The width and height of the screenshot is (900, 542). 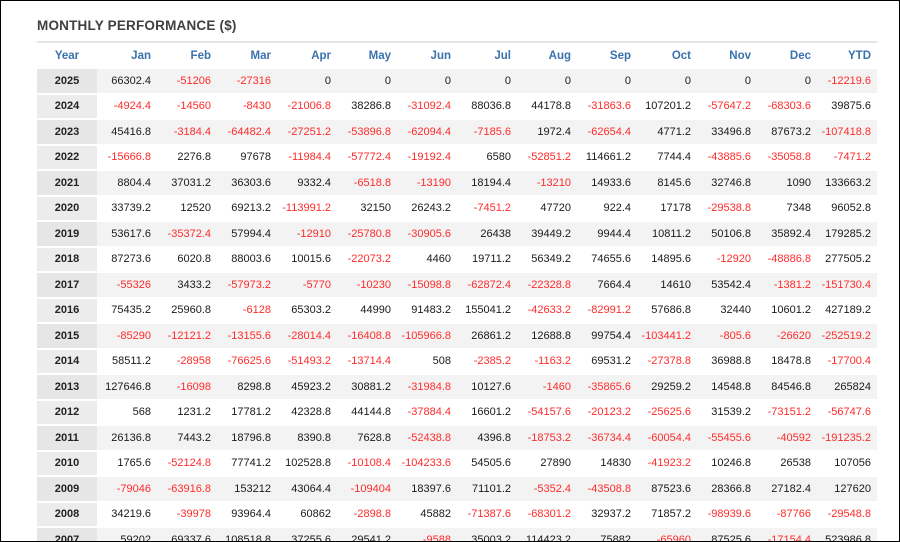 I want to click on value-cell-jul: -62872.4, so click(x=487, y=284).